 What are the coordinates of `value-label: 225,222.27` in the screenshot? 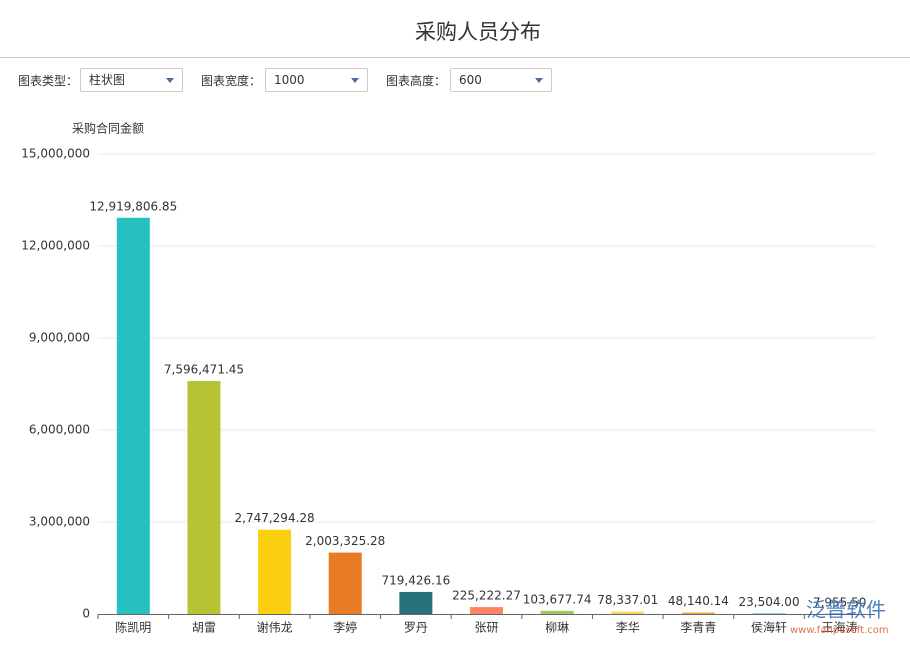 It's located at (486, 596).